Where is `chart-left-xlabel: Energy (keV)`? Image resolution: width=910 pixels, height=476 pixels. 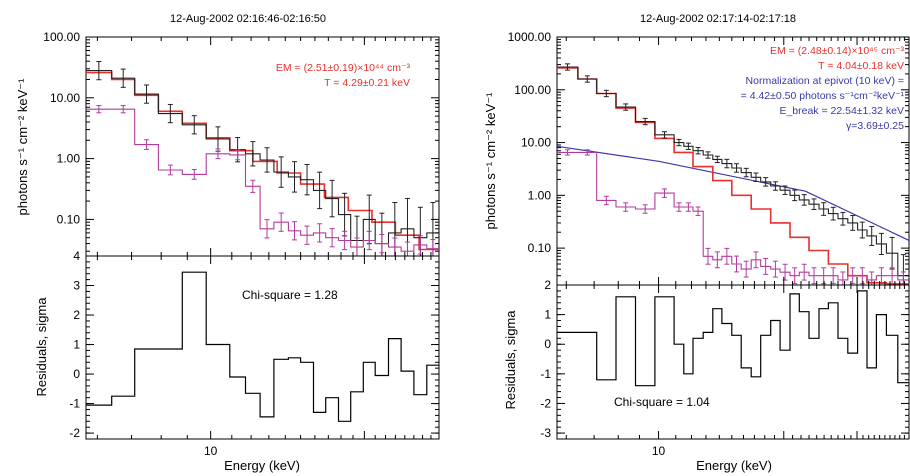 chart-left-xlabel: Energy (keV) is located at coordinates (262, 465).